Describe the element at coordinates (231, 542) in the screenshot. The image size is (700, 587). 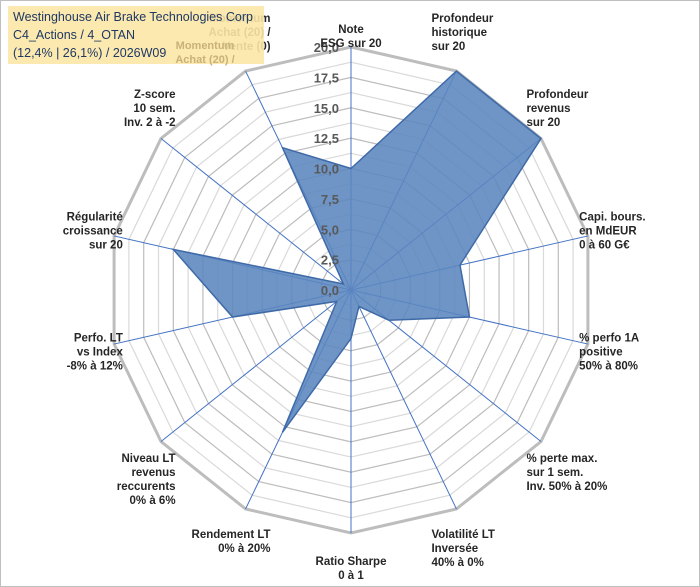
I see `axis-label: Rendement LT 0% à 20%` at that location.